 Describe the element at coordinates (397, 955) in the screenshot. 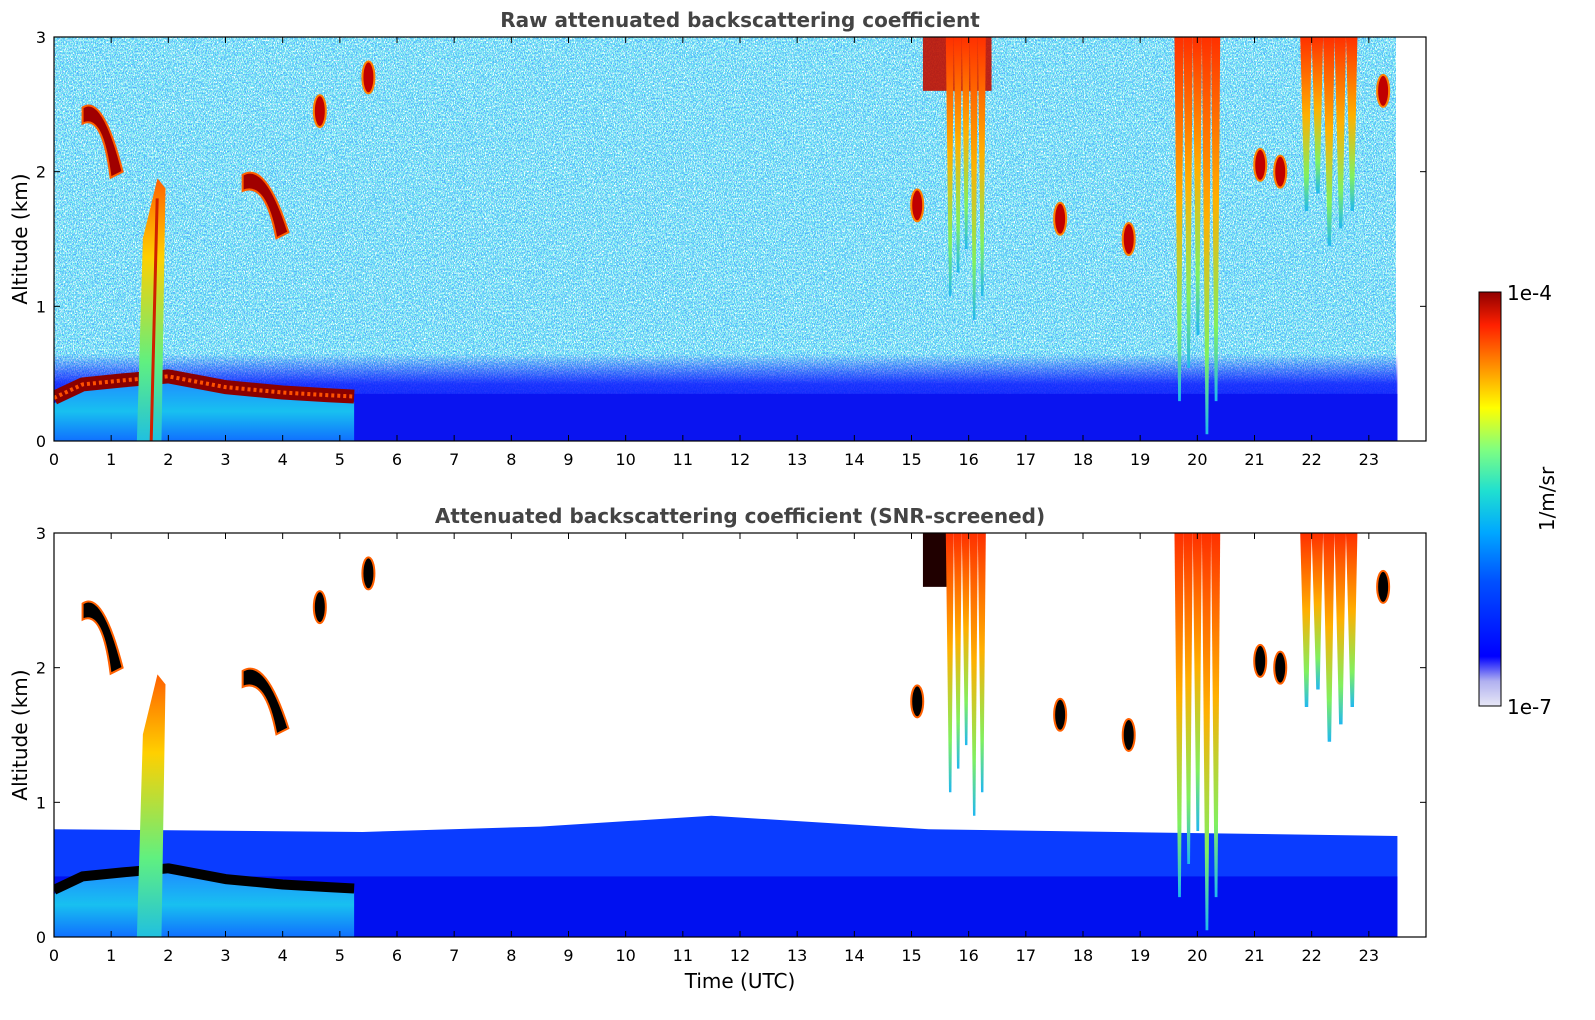

I see `bottom-x-tick-label: 6` at that location.